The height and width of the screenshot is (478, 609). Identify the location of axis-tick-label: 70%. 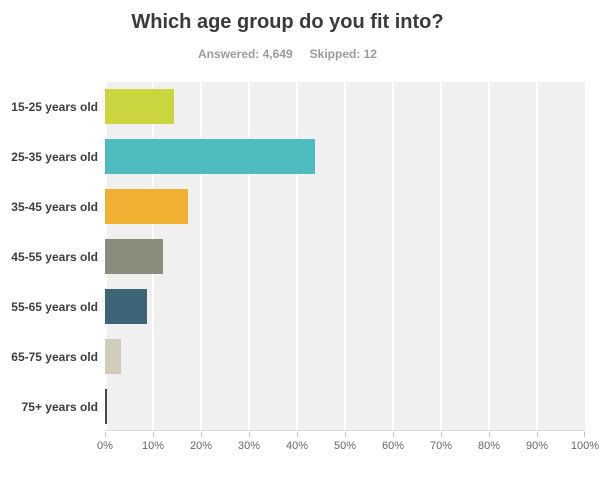
(441, 446).